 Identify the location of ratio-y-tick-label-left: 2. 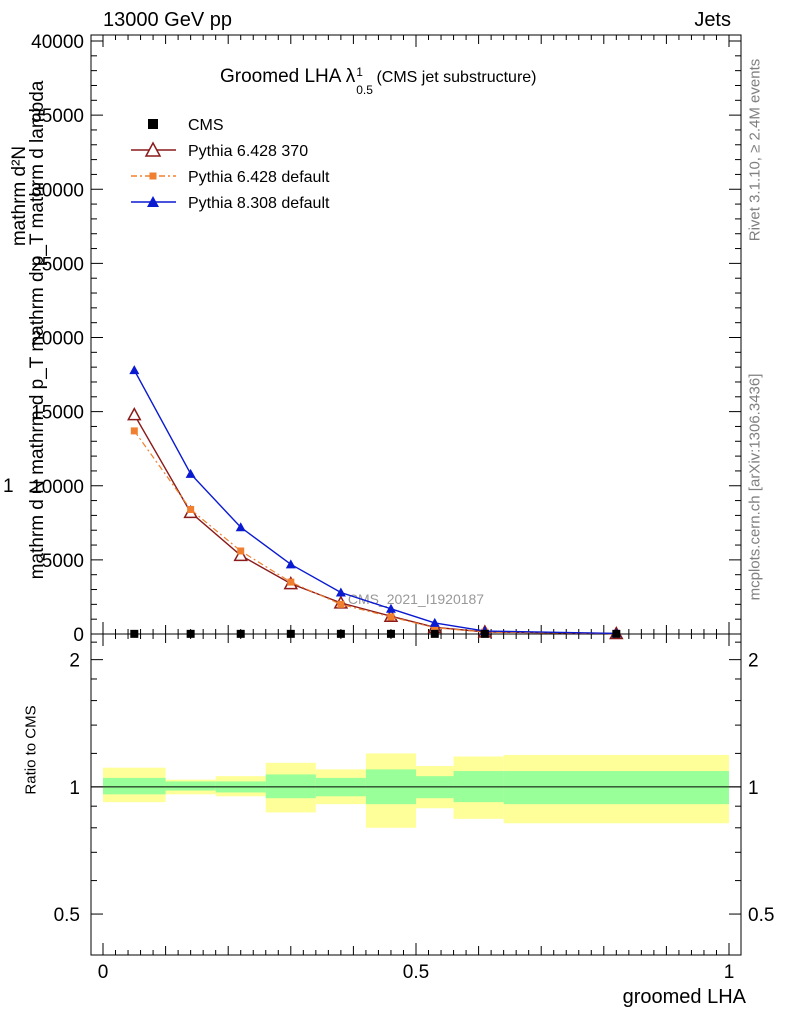
(74, 661).